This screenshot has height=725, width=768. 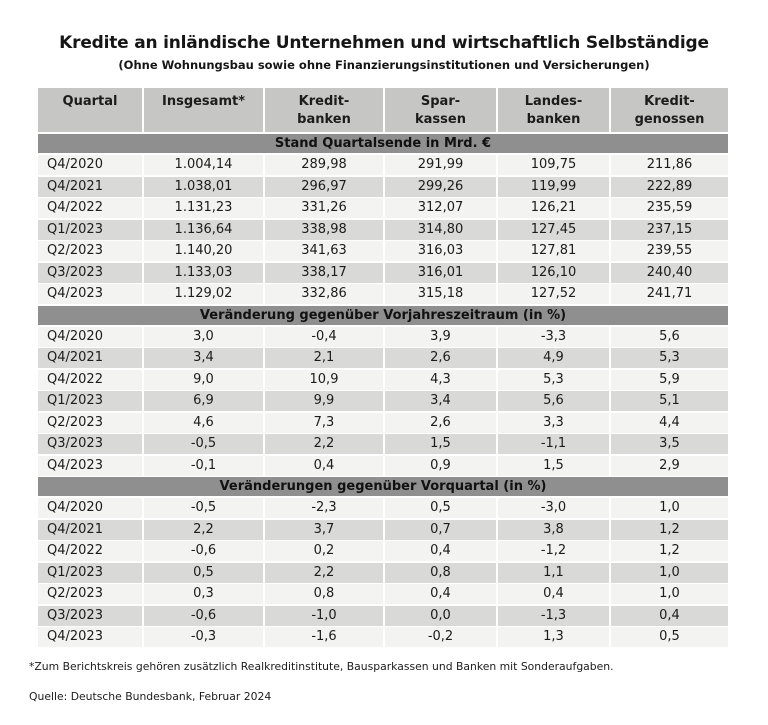 What do you see at coordinates (383, 465) in the screenshot?
I see `table-row: Q4/2023 -0,1 0,4 0,9 1,5 2,9` at bounding box center [383, 465].